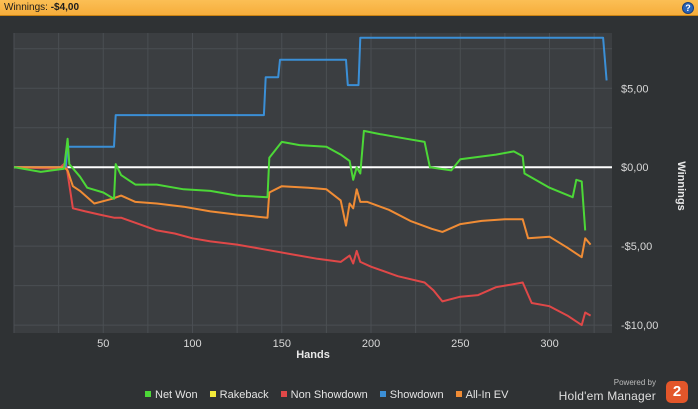 The height and width of the screenshot is (409, 698). I want to click on legend-non-showdown-label: Non Showdown, so click(329, 395).